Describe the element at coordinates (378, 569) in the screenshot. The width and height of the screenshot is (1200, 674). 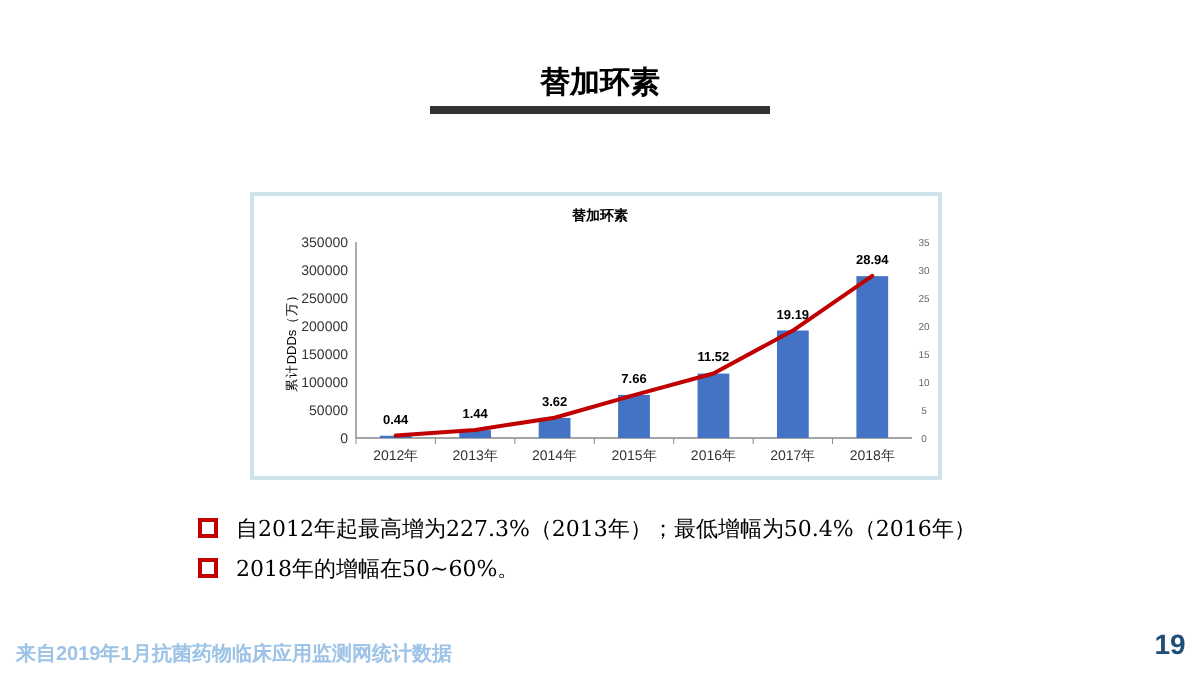
I see `text: 2018年的增幅在50~60%。` at that location.